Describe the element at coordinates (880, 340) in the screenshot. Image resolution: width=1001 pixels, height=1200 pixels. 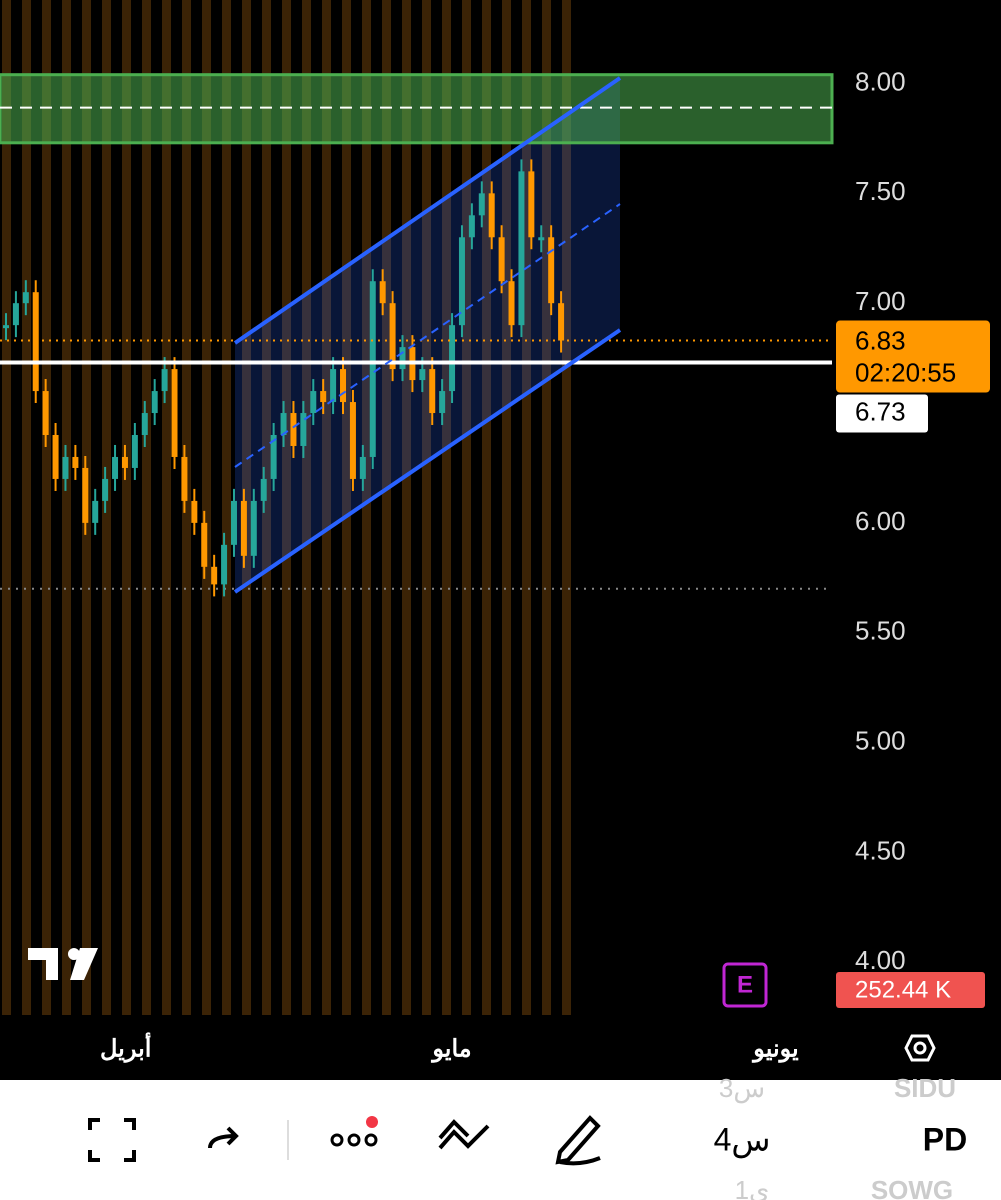
I see `last-price-label: 6.83` at that location.